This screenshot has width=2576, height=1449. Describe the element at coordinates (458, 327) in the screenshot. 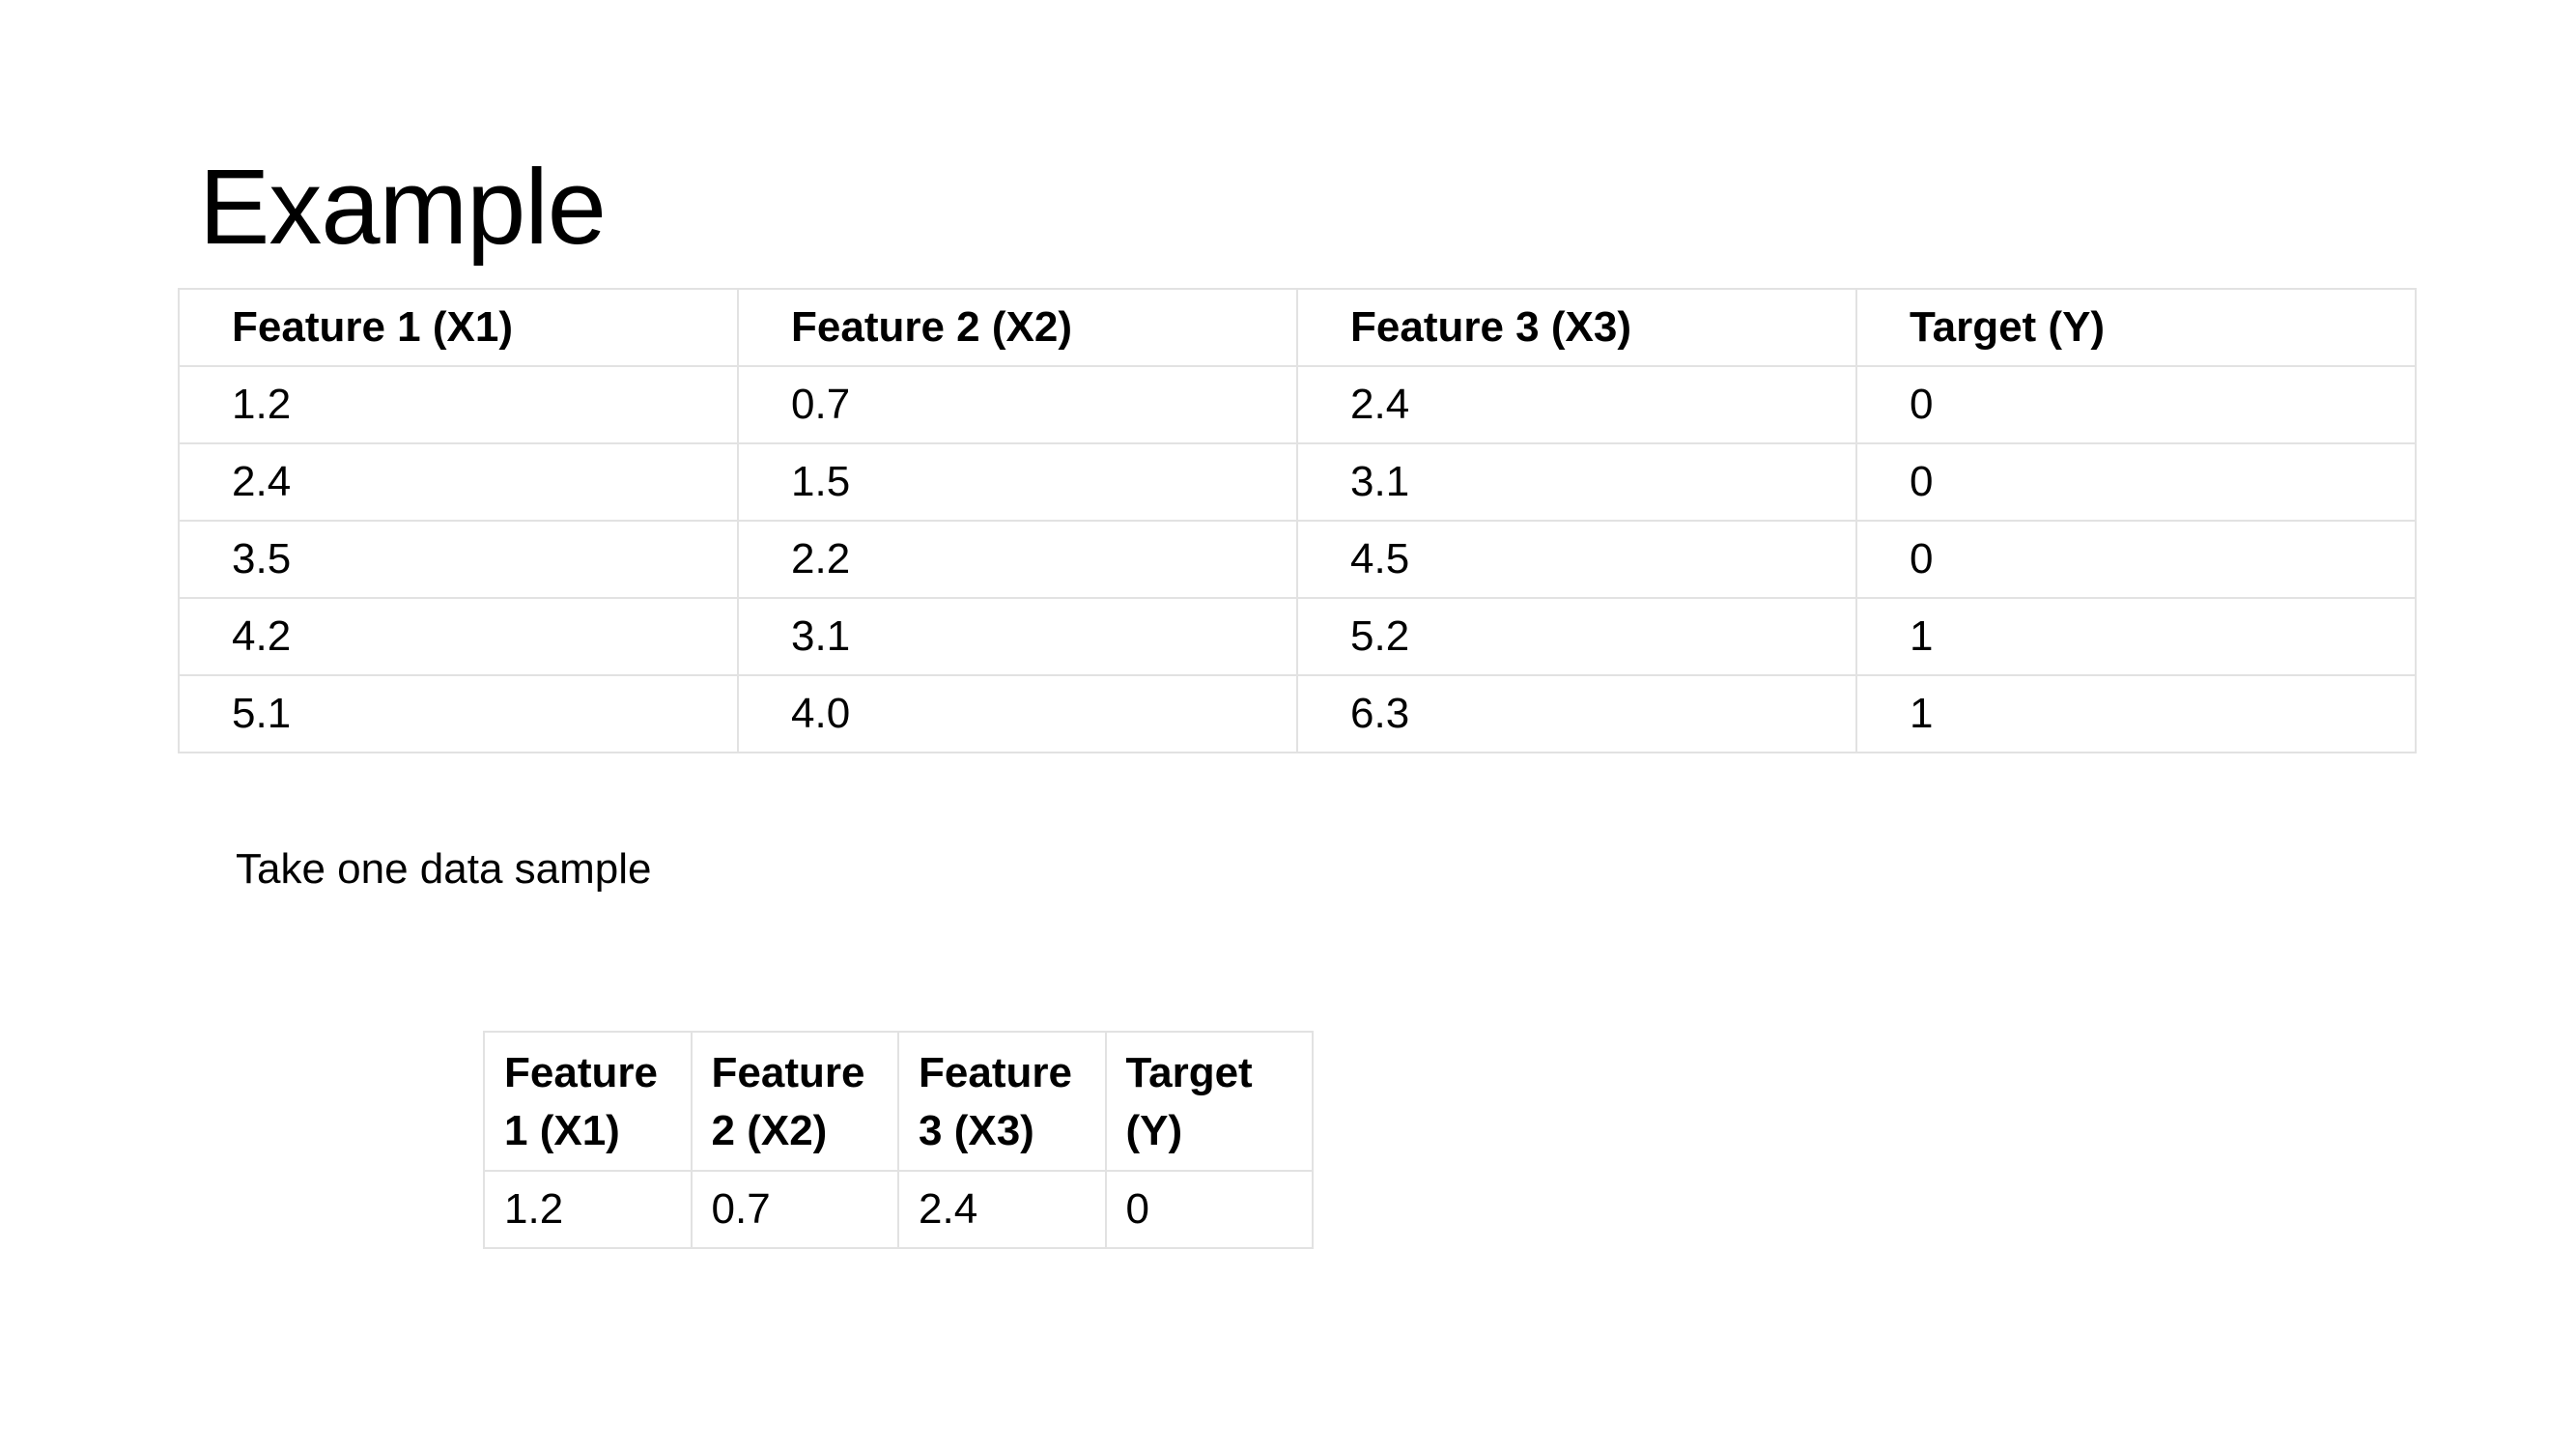

I see `header-feature-1: Feature 1 (X1)` at that location.